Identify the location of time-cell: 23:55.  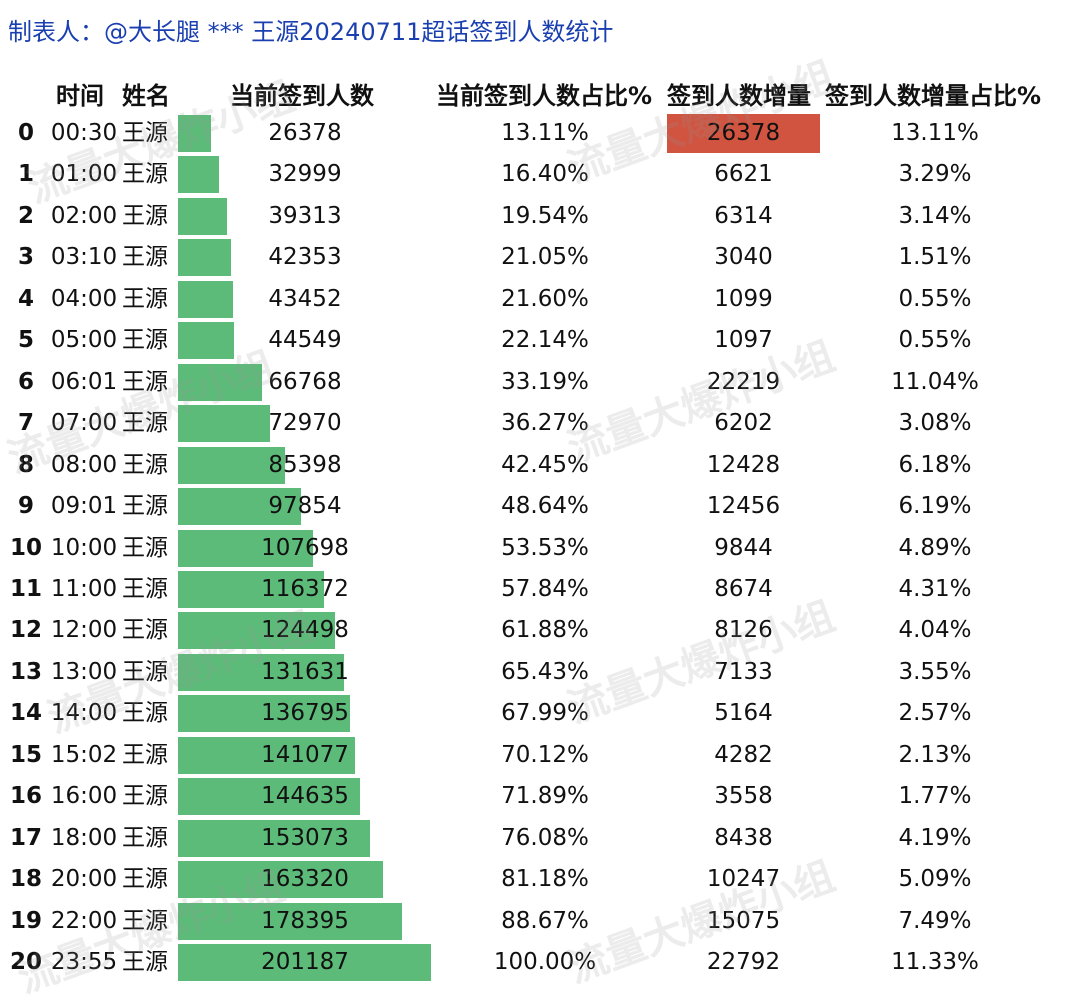
(84, 962).